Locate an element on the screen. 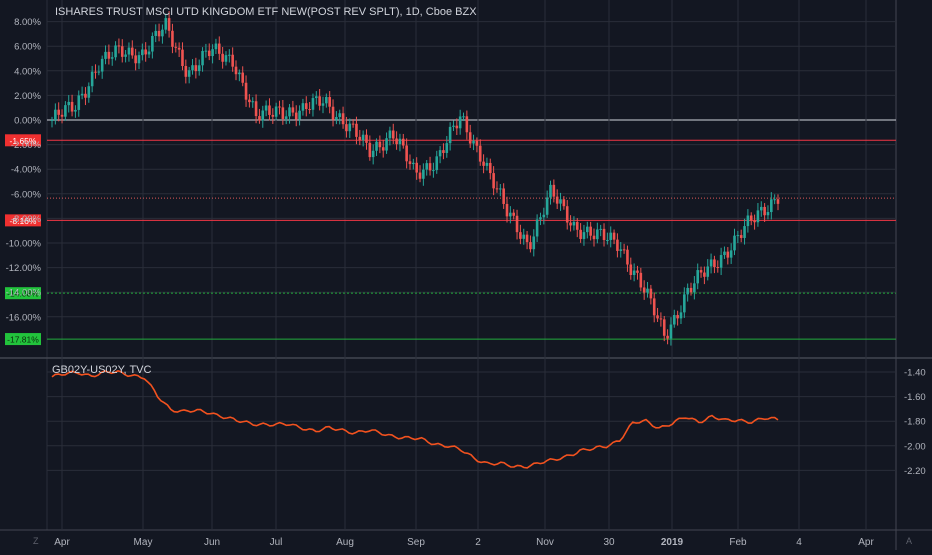 The height and width of the screenshot is (555, 932). timezone-button: Z is located at coordinates (36, 541).